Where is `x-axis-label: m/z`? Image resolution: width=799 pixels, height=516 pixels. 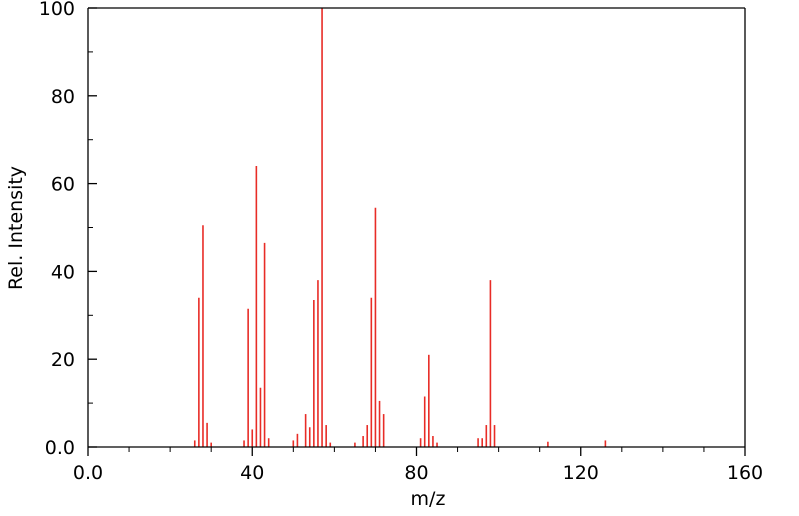
x-axis-label: m/z is located at coordinates (428, 499).